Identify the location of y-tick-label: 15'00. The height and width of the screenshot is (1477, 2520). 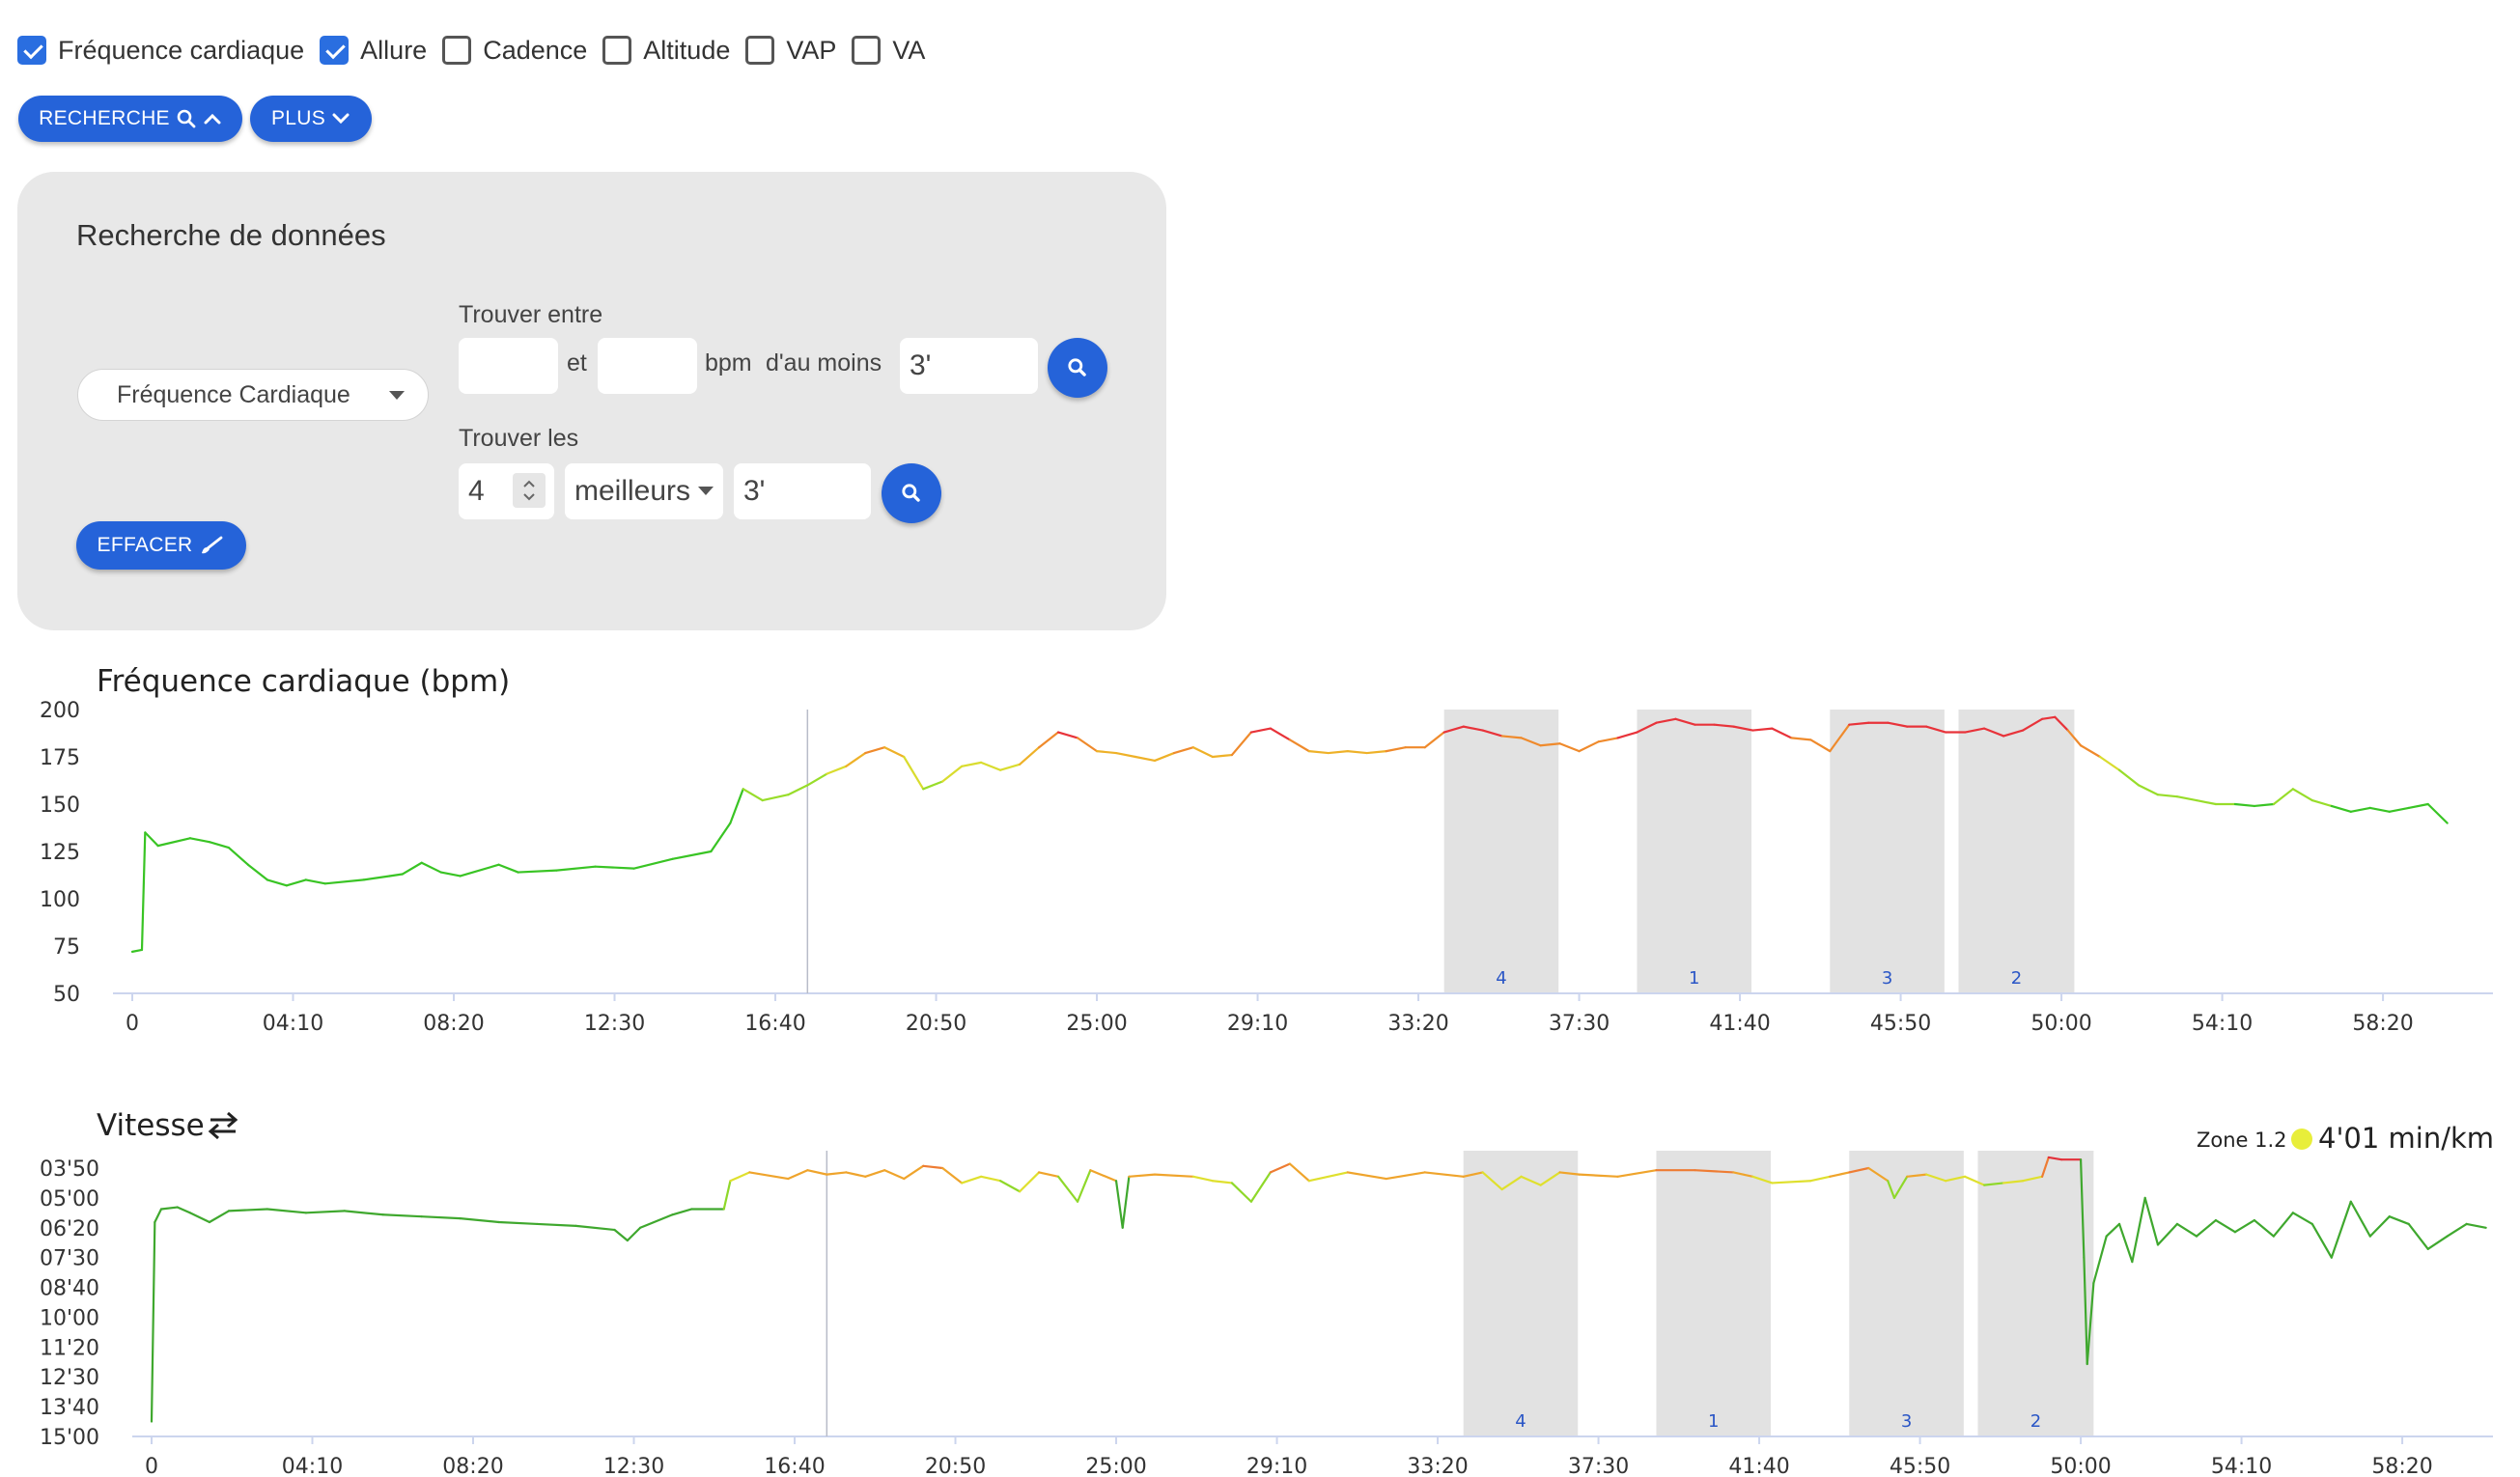
(69, 1438).